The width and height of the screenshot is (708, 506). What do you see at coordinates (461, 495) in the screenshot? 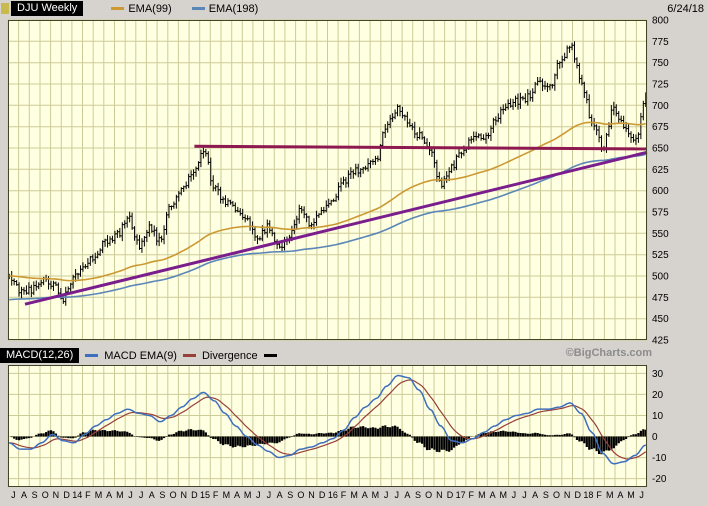
I see `x-axis-label: 17` at bounding box center [461, 495].